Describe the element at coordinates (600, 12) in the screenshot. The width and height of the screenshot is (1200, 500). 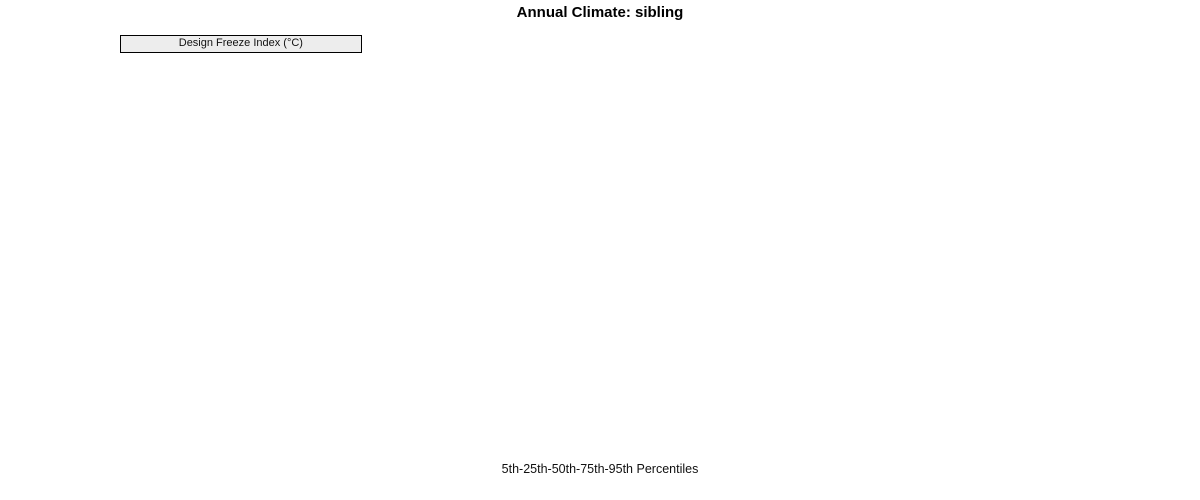
I see `chart-title: Annual Climate: sibling` at that location.